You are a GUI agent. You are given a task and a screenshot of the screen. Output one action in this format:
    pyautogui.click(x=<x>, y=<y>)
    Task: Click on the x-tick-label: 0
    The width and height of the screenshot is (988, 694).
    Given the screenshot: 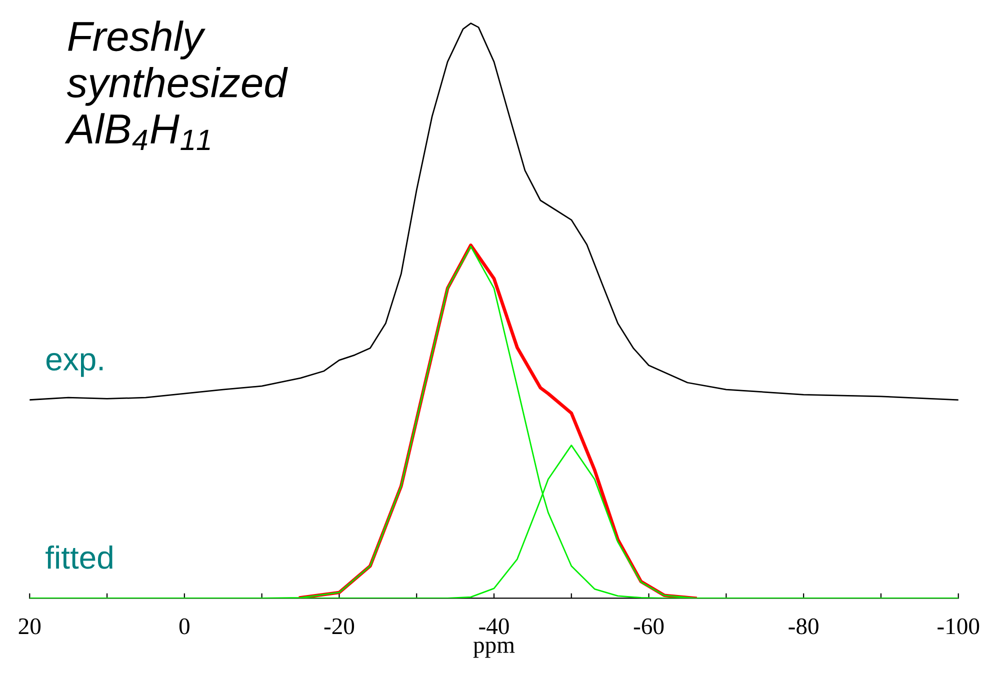 What is the action you would take?
    pyautogui.click(x=184, y=626)
    